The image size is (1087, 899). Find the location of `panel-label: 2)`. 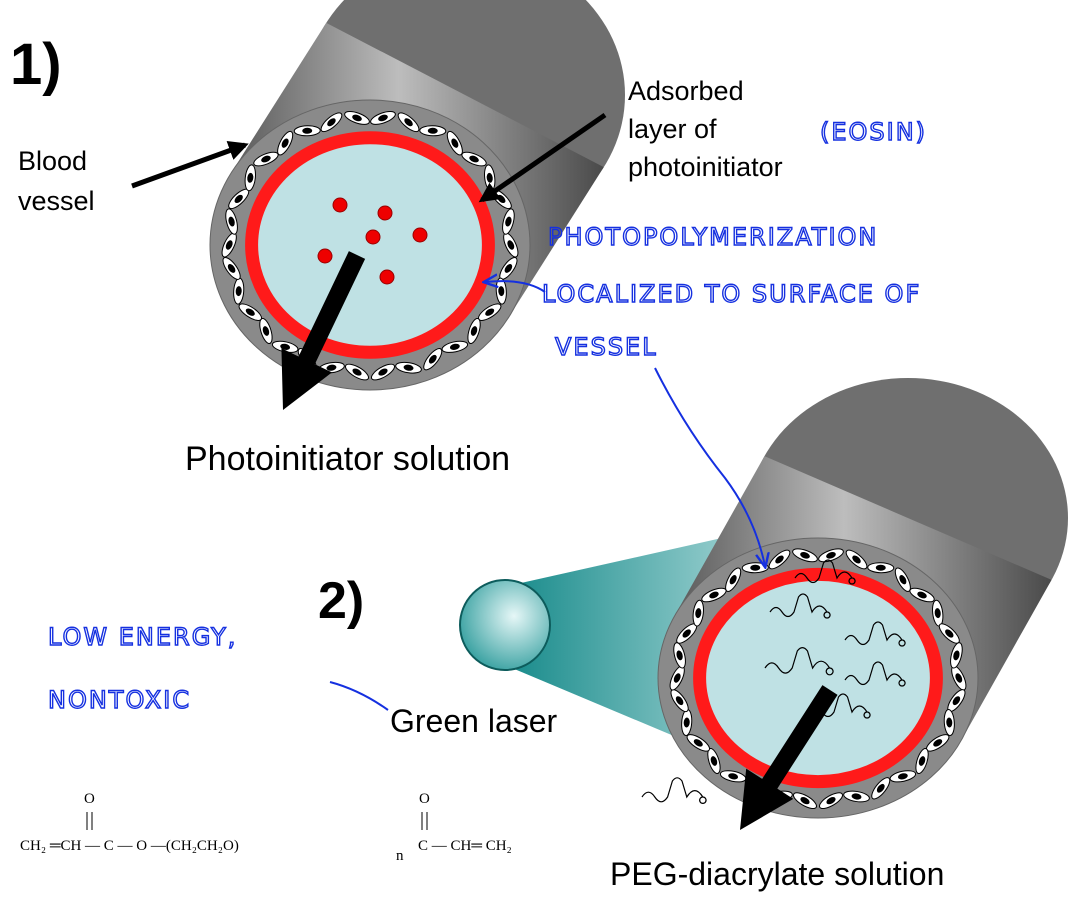

panel-label: 2) is located at coordinates (341, 601).